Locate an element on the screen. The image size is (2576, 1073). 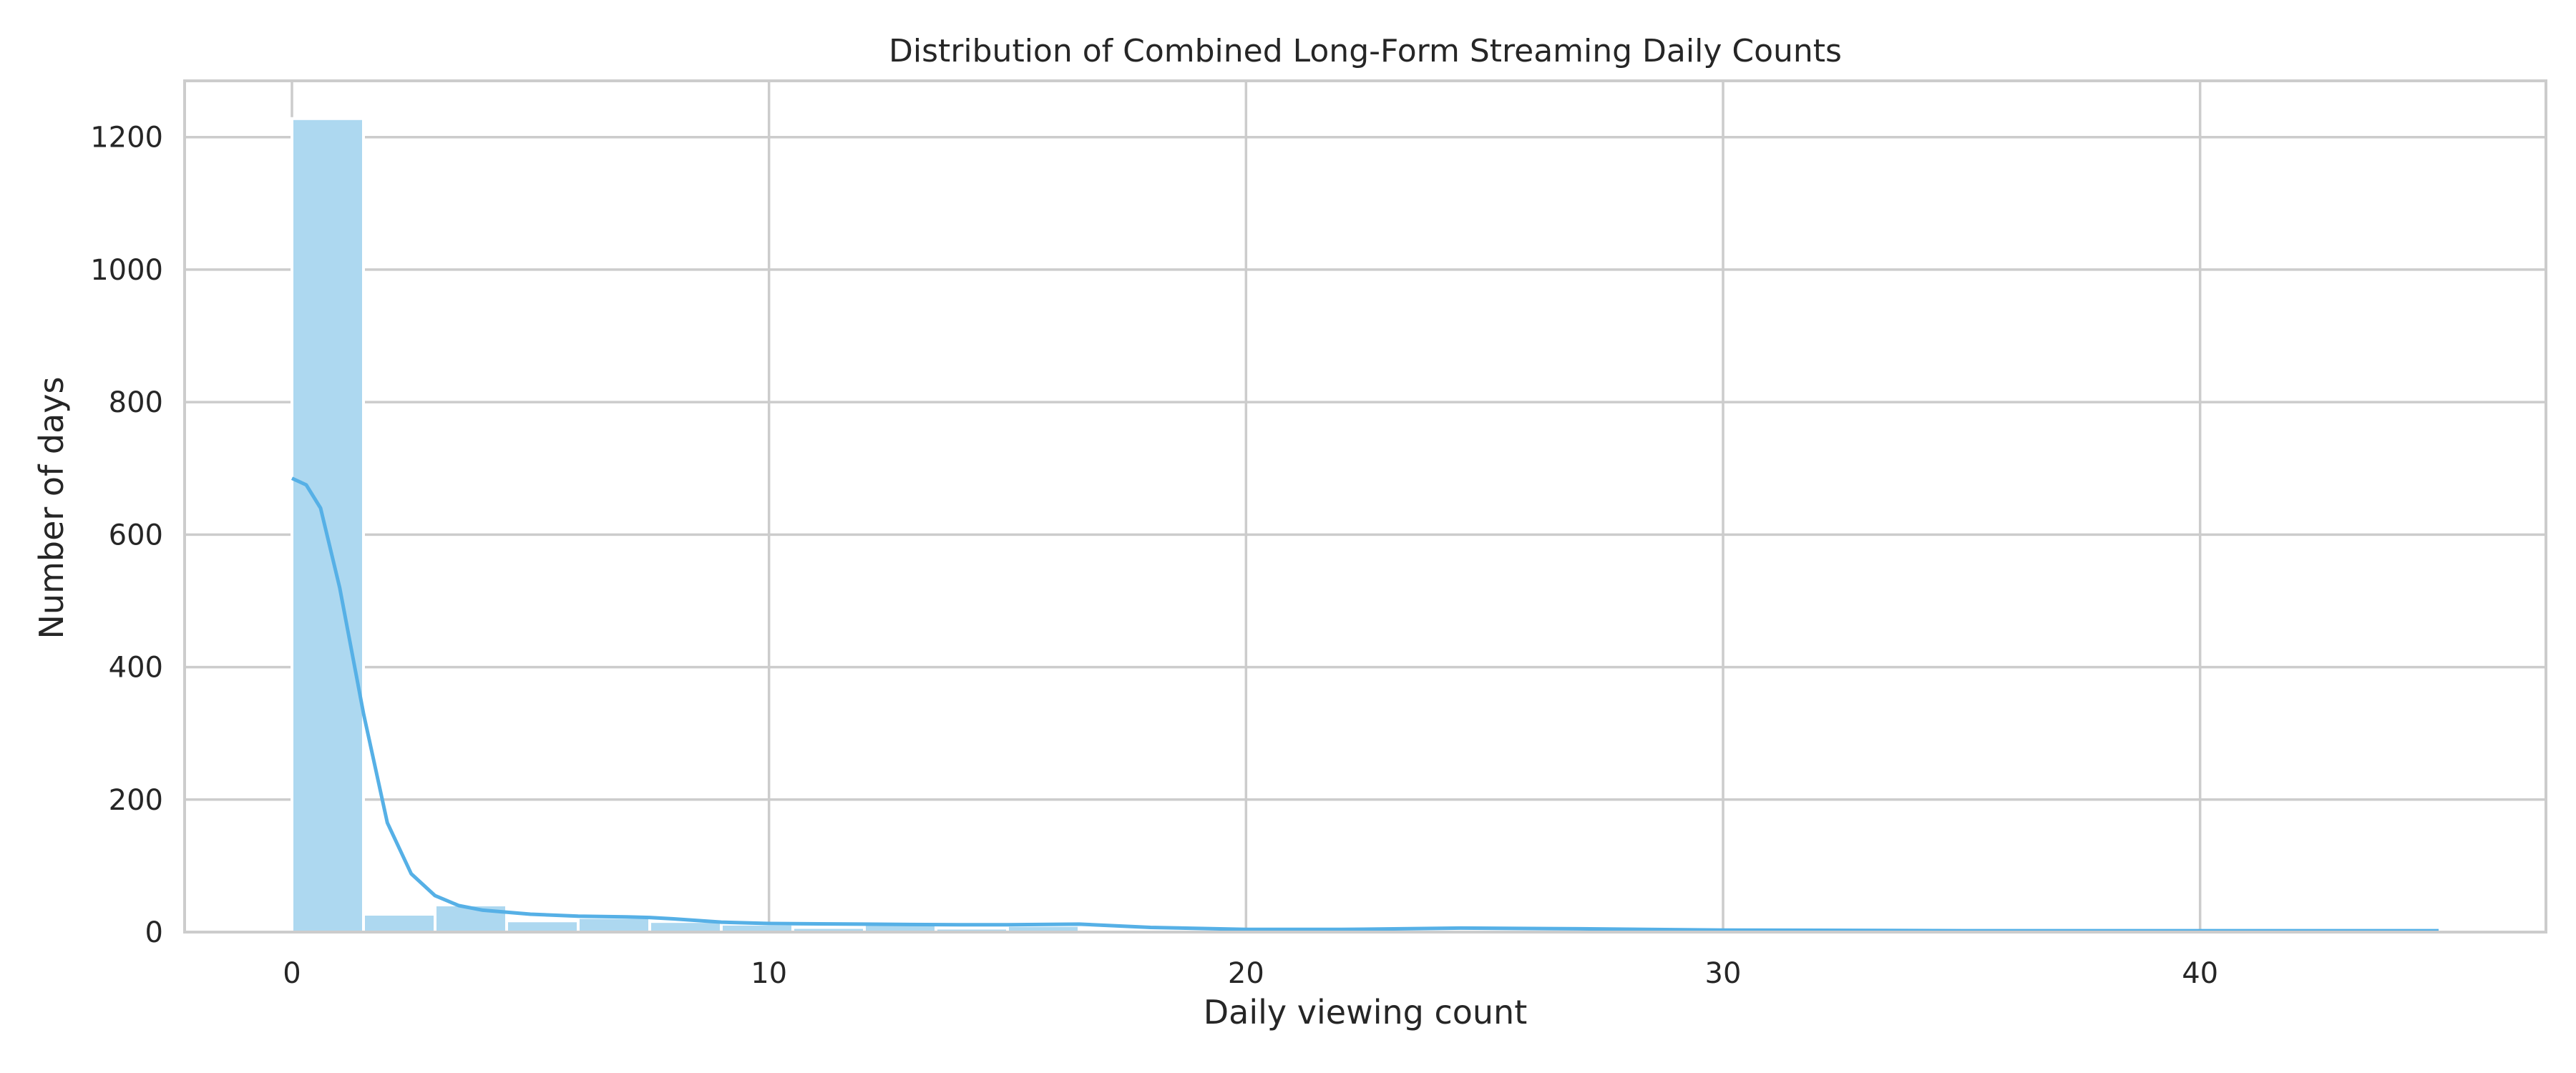
x-axis-label: Daily viewing count is located at coordinates (1365, 1012).